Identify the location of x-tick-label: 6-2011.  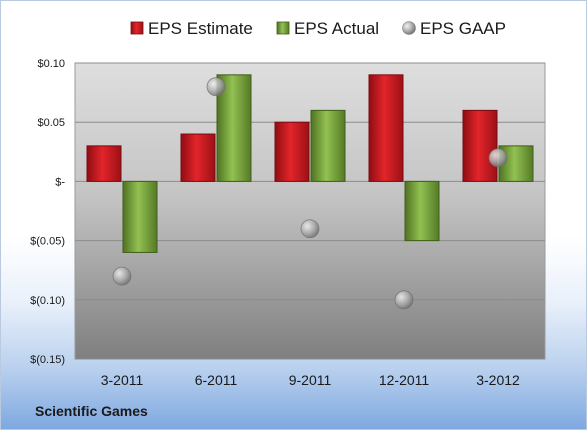
(216, 380).